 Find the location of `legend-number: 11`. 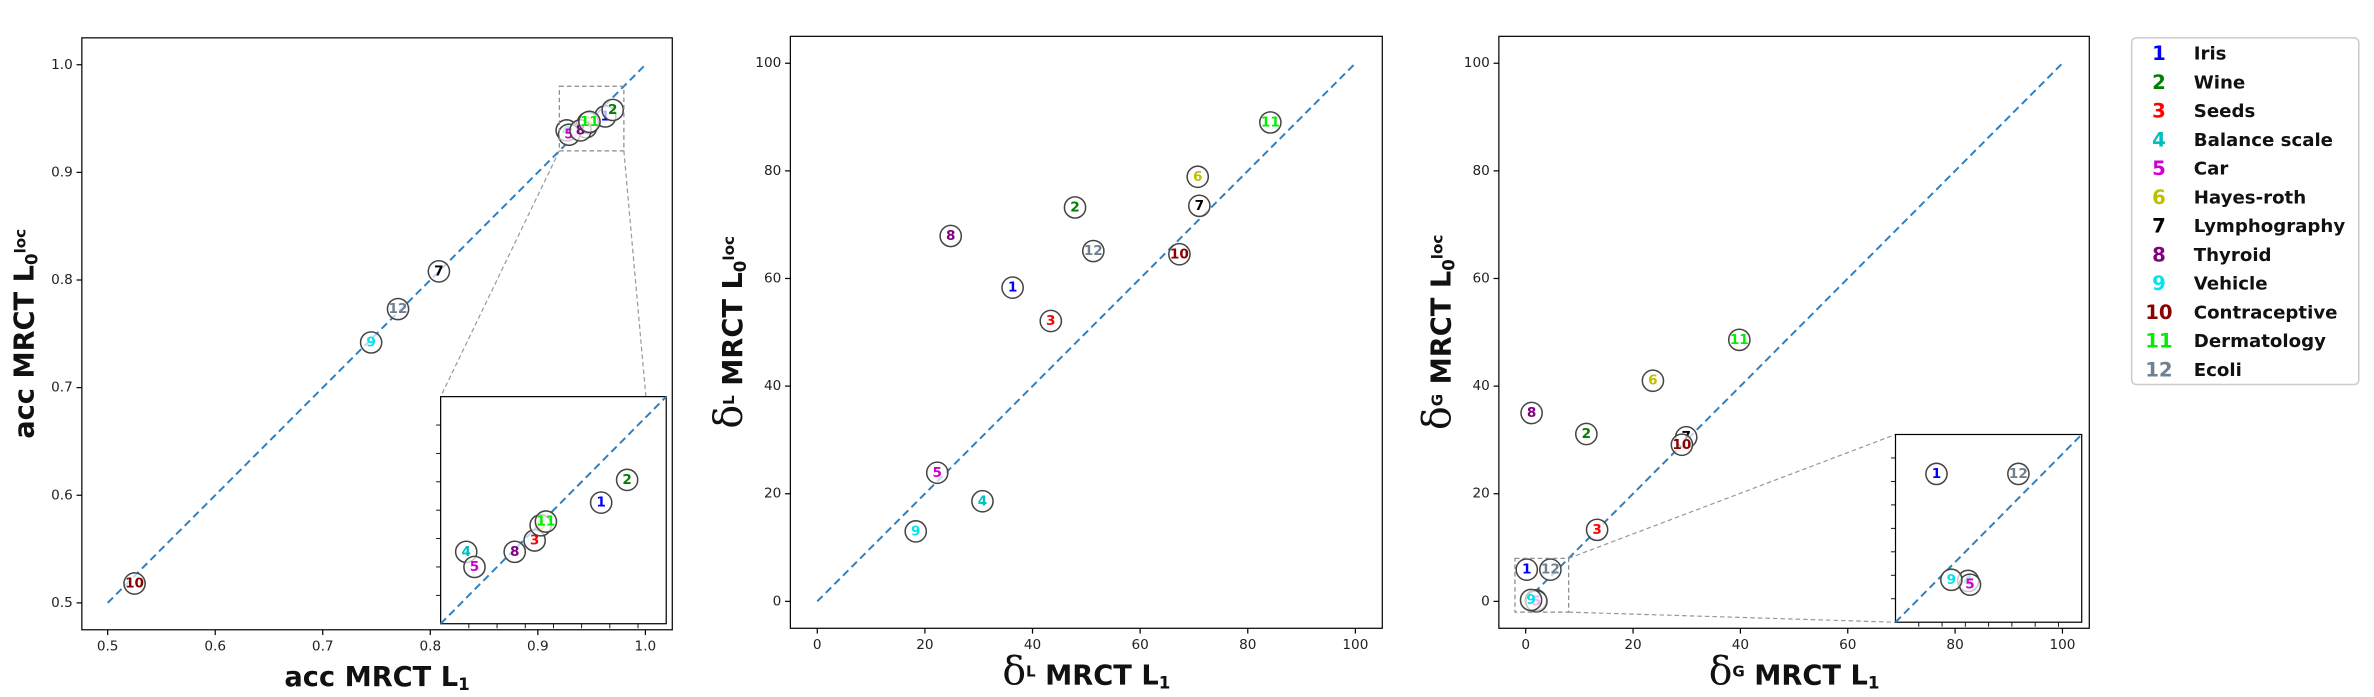

legend-number: 11 is located at coordinates (2158, 341).